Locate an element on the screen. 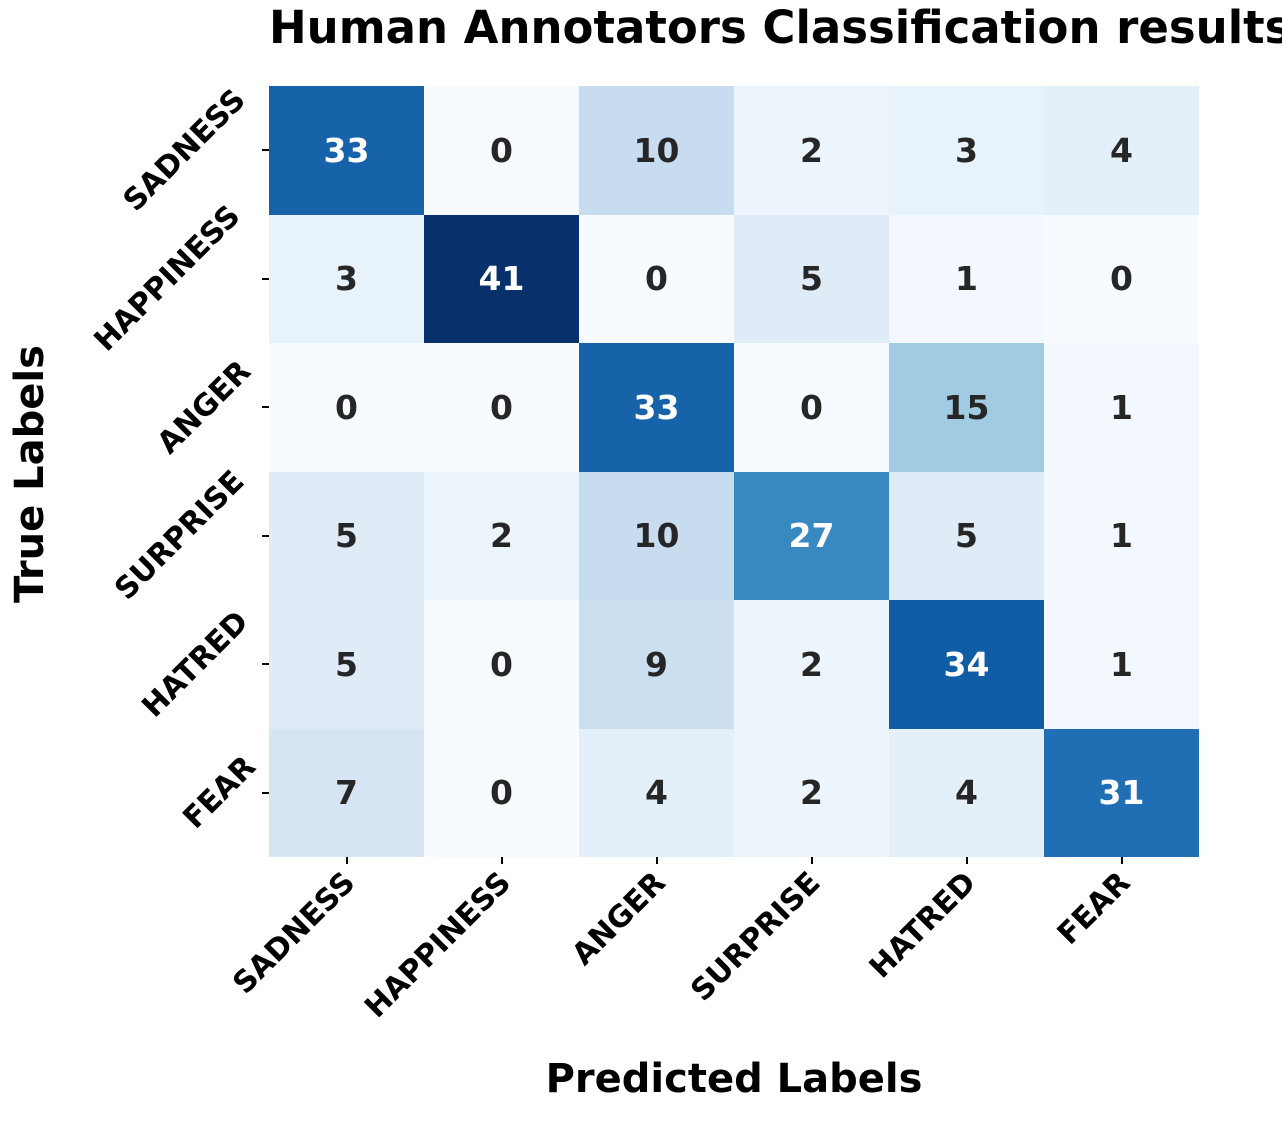 The image size is (1282, 1126). y-tick-row-sadness: SADNESS is located at coordinates (131, 150).